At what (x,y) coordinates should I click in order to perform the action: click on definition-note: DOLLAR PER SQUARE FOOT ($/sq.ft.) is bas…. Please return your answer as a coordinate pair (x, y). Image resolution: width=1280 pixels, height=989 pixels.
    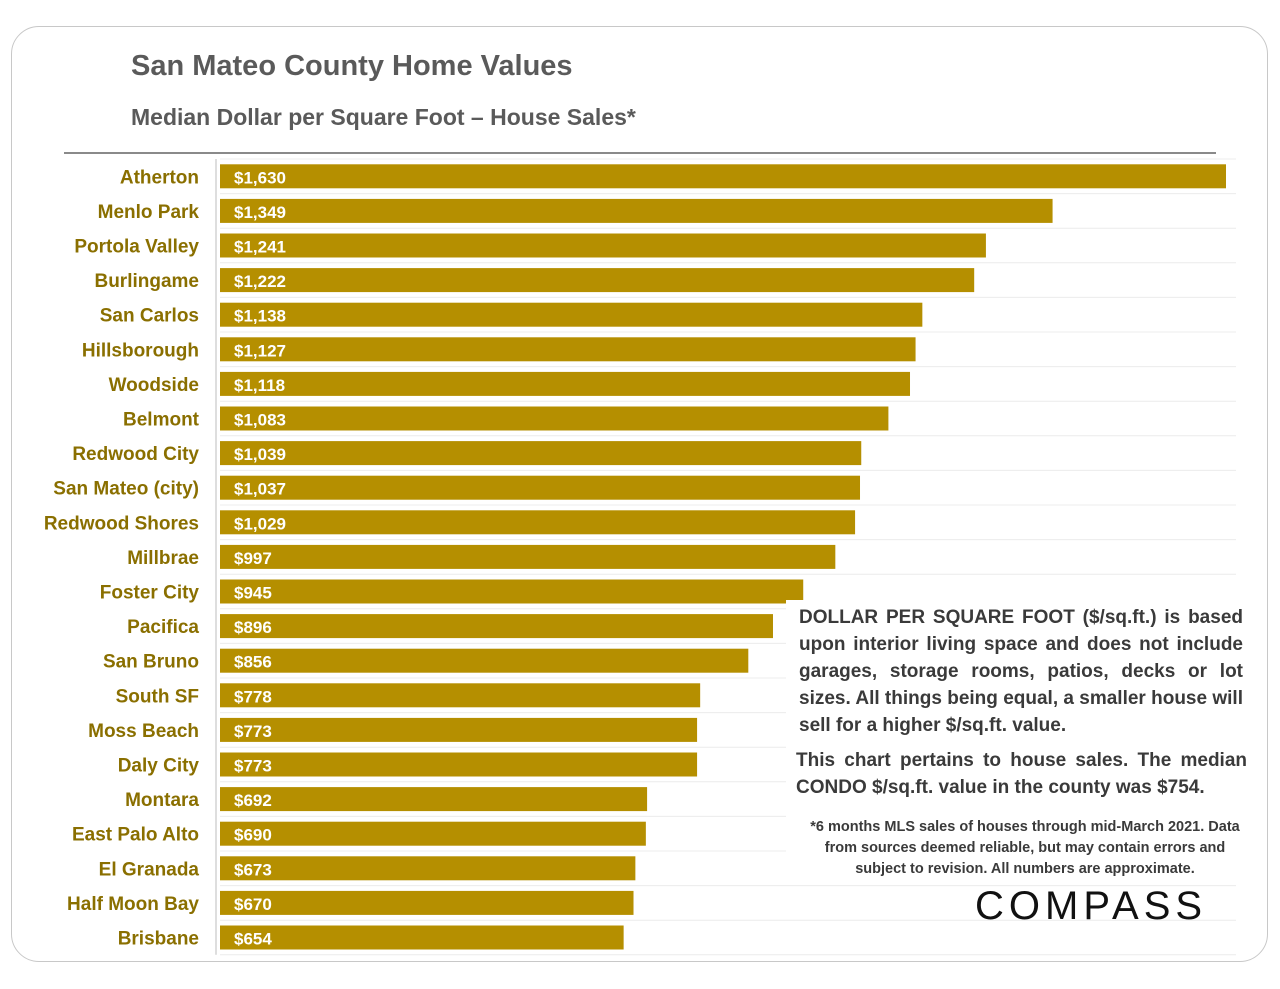
    Looking at the image, I should click on (1021, 671).